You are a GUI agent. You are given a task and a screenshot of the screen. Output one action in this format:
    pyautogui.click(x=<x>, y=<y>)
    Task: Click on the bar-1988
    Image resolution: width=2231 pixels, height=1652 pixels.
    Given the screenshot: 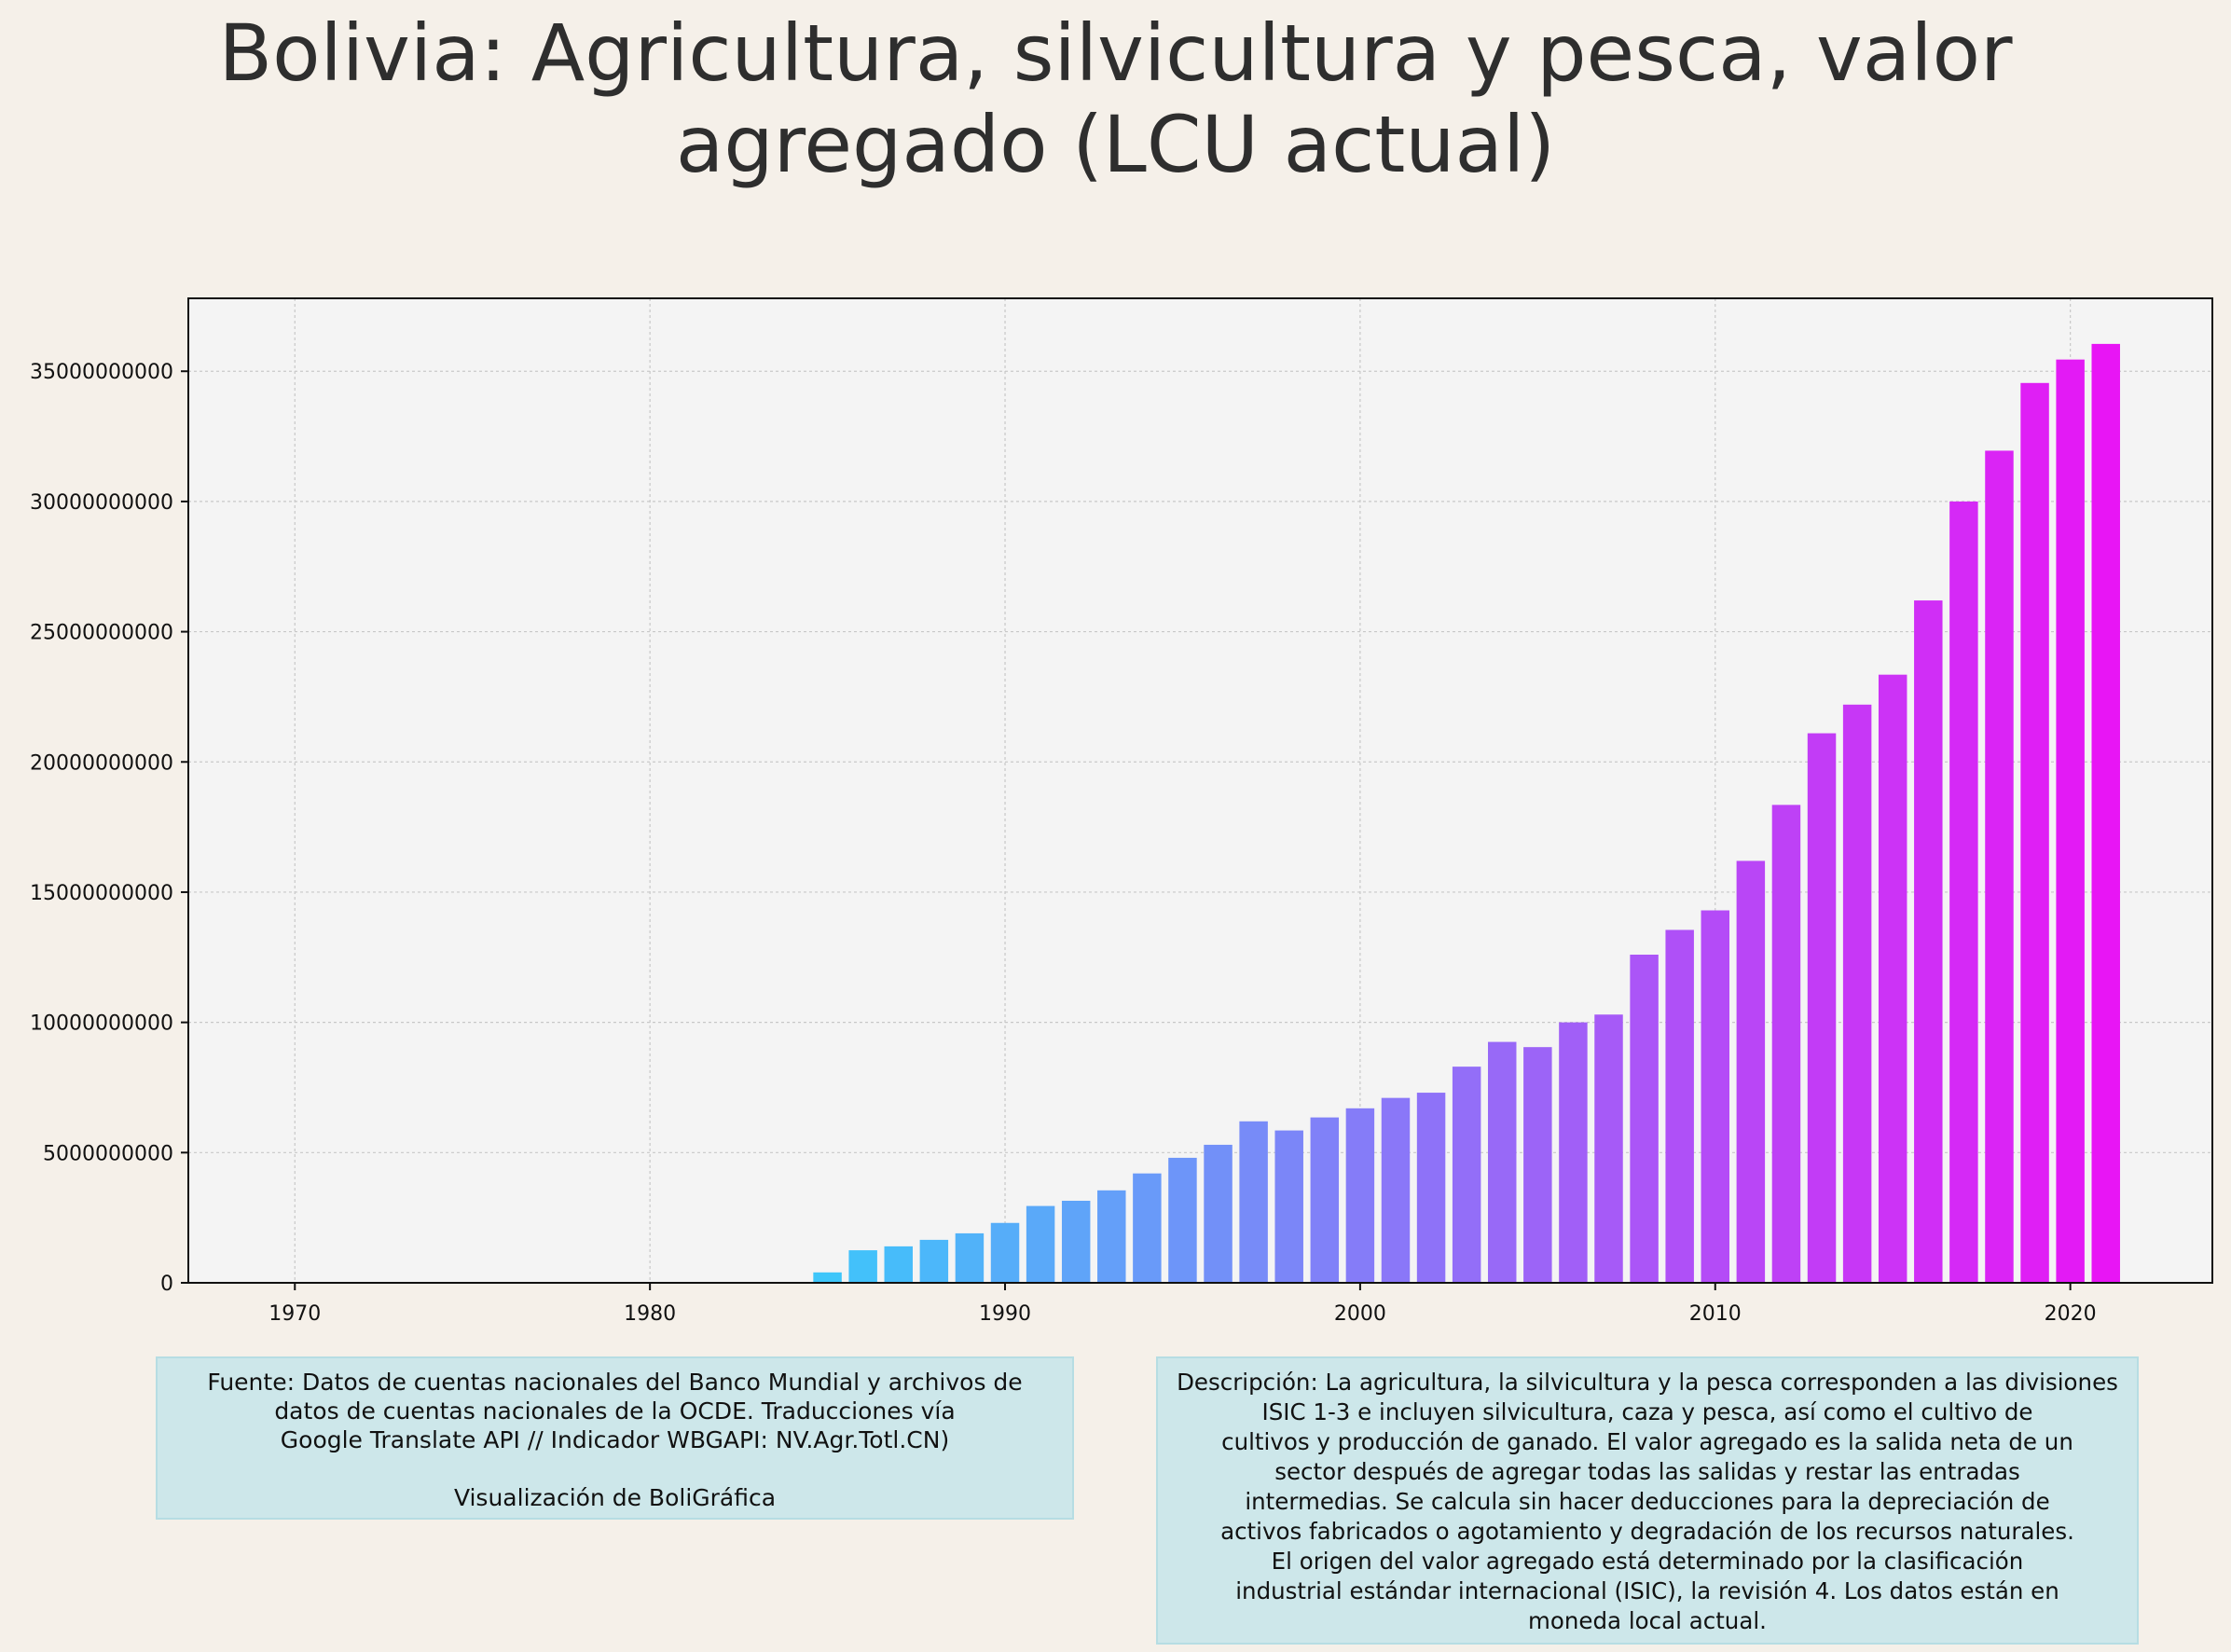 What is the action you would take?
    pyautogui.click(x=934, y=1261)
    